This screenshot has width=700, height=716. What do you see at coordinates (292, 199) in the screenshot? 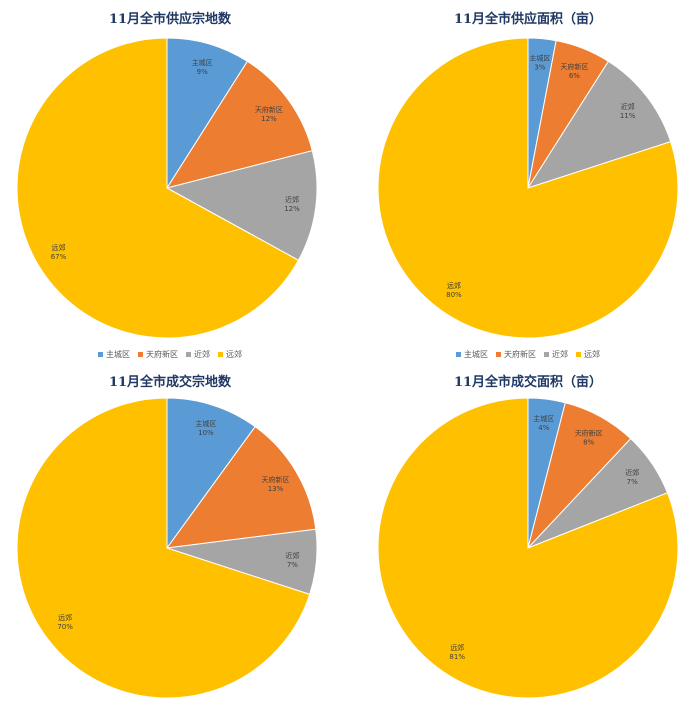
I see `pie-label-category-supply-parcels-2: 近郊` at bounding box center [292, 199].